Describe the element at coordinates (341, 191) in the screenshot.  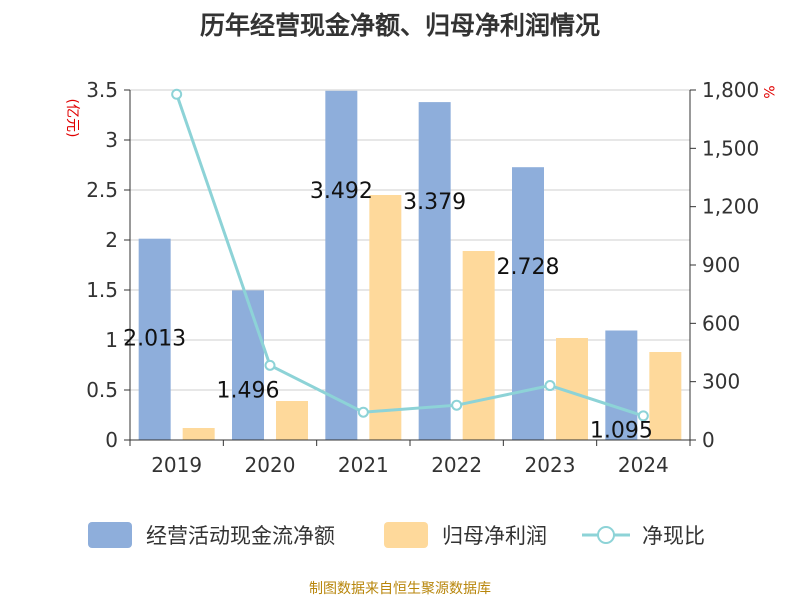
I see `data-label-cash-flow: 3.492` at that location.